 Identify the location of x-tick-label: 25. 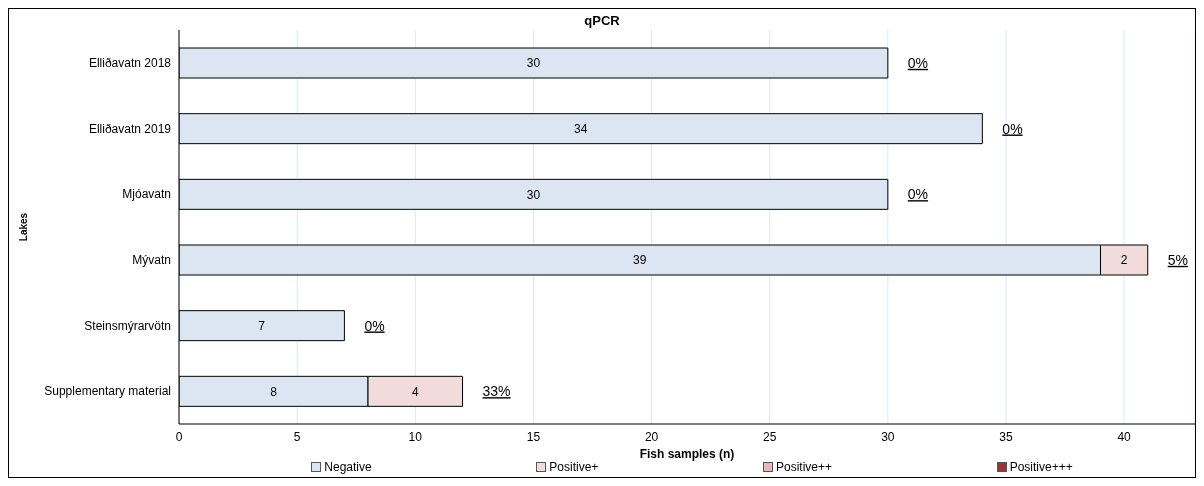
(770, 436).